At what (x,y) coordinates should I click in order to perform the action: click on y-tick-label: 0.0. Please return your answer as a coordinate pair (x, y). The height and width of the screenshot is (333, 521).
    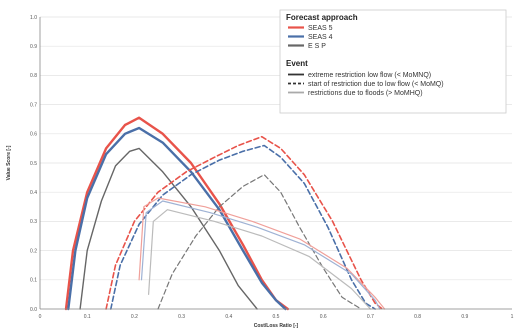
    Looking at the image, I should click on (33, 310).